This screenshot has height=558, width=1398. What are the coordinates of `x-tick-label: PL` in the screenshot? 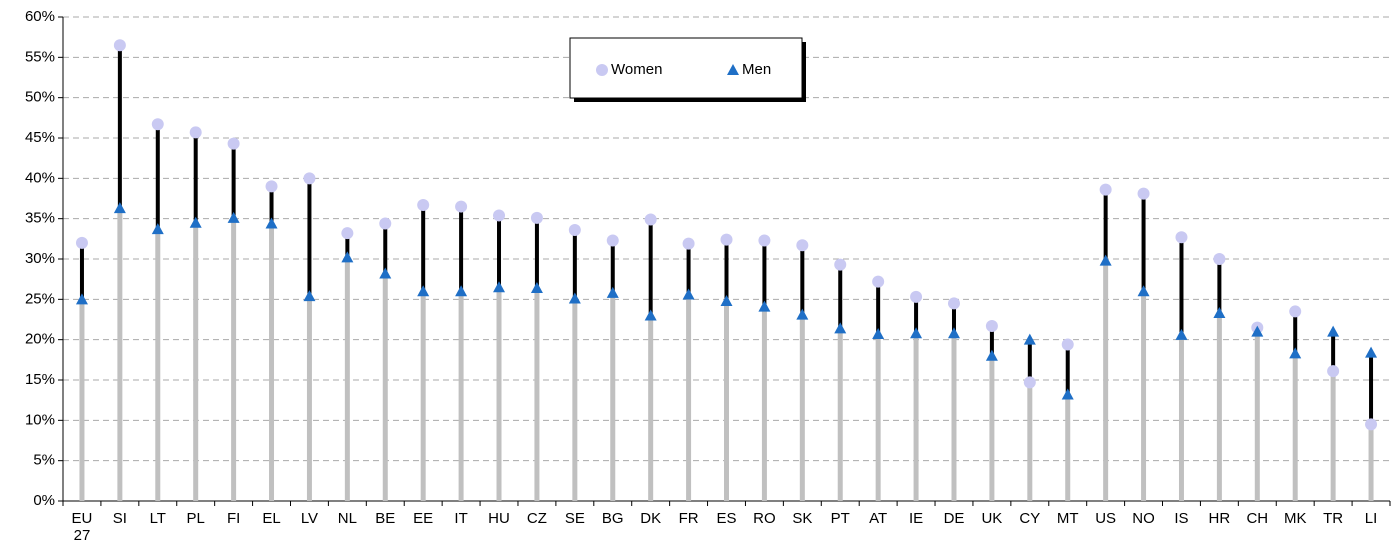 It's located at (195, 518).